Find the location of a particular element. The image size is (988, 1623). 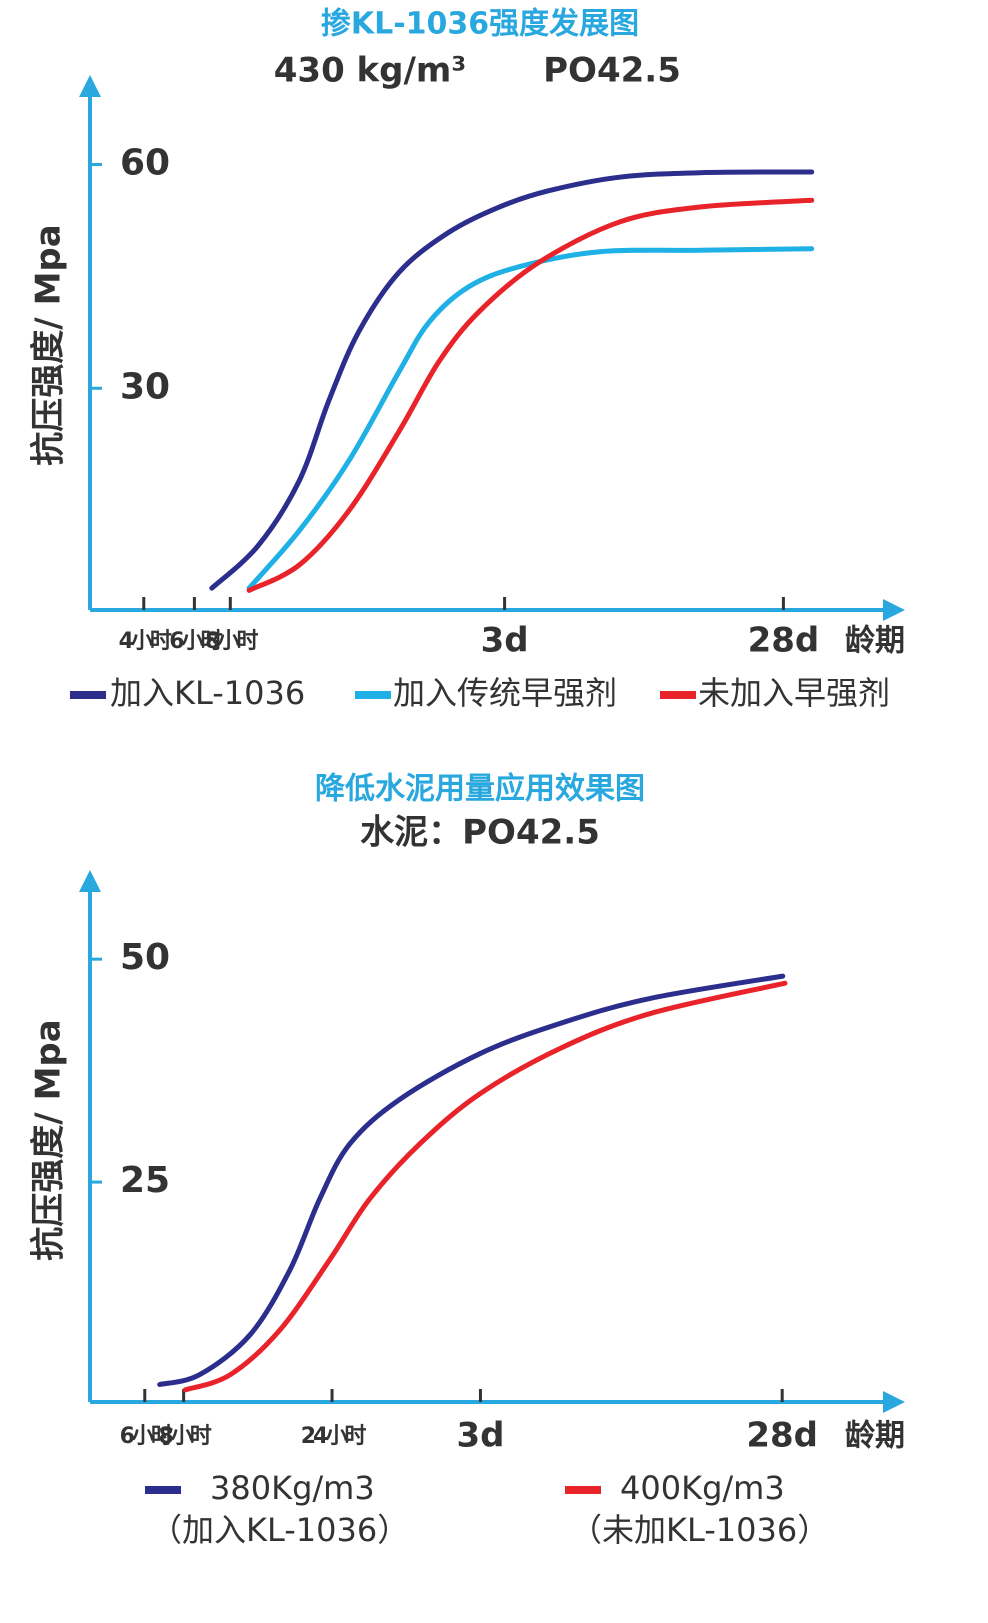

legend-label: 加入KL-1036 is located at coordinates (207, 693).